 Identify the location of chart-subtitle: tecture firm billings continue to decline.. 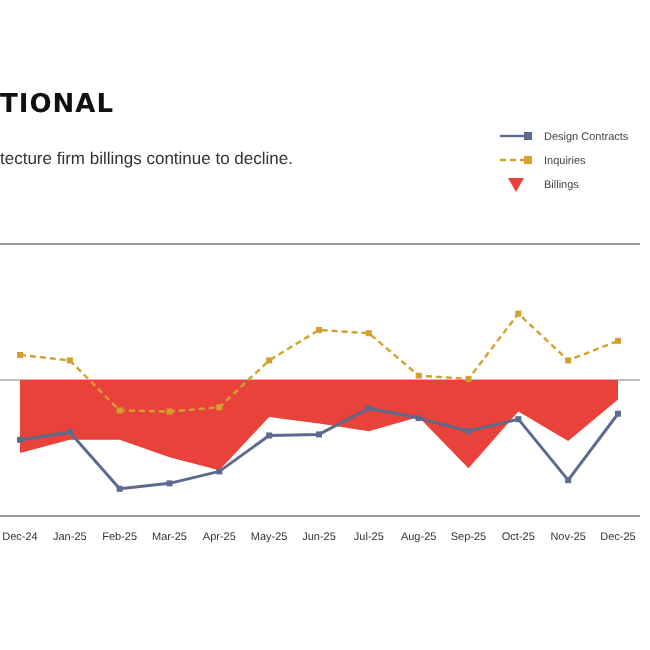
(146, 158).